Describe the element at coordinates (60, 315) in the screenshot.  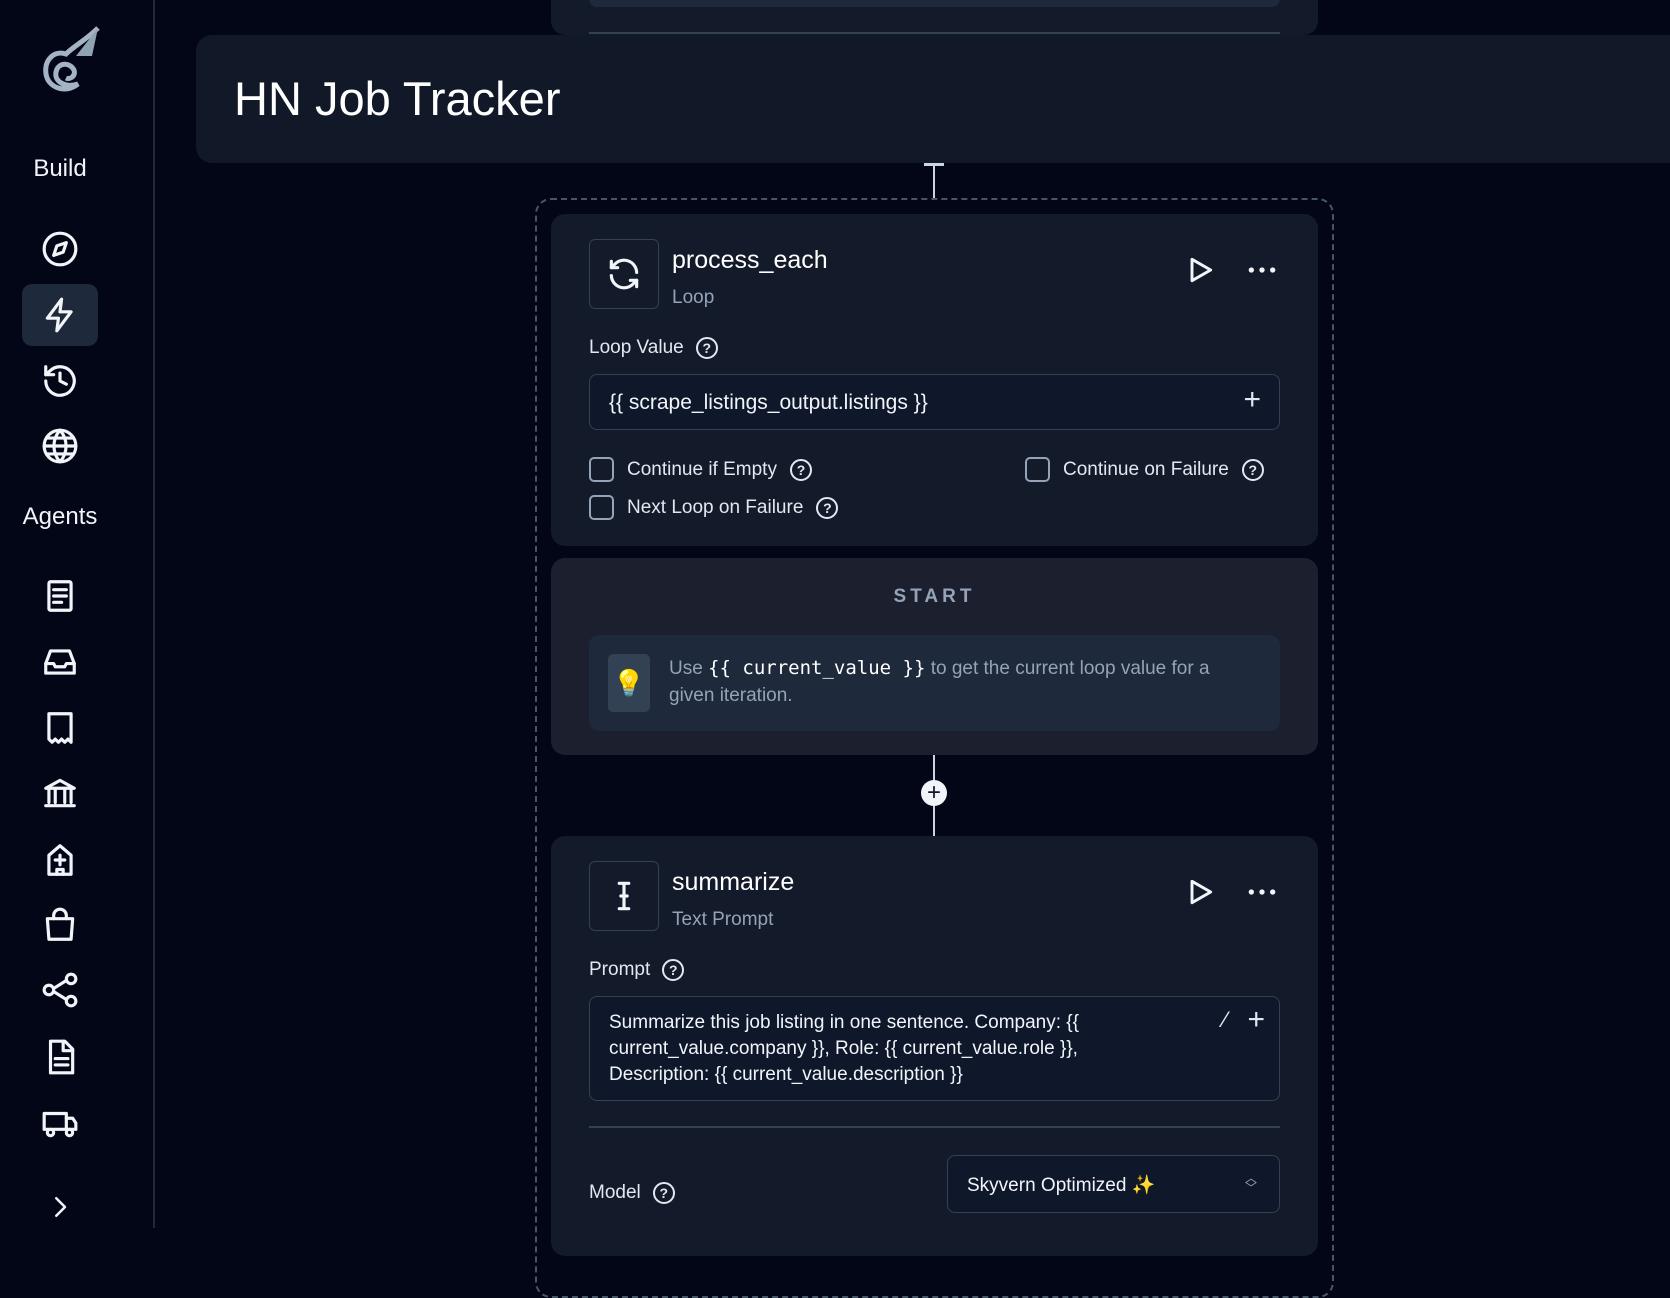
I see `workflows-bolt-icon` at that location.